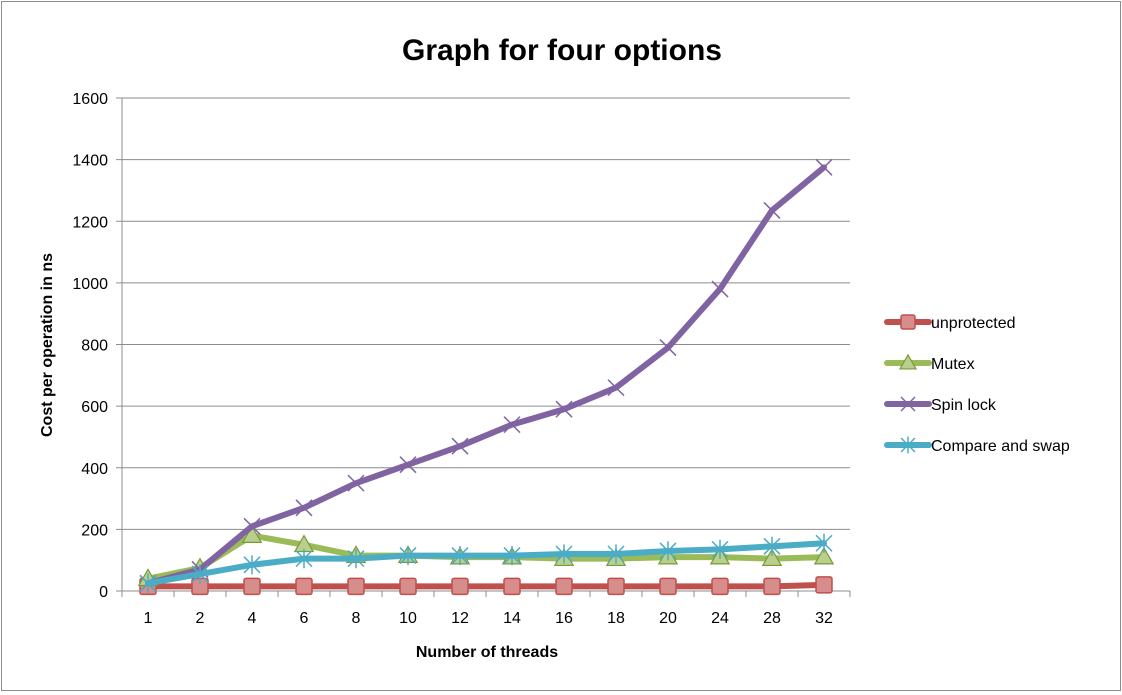 Image resolution: width=1122 pixels, height=695 pixels. What do you see at coordinates (460, 618) in the screenshot?
I see `x-tick-label: 12` at bounding box center [460, 618].